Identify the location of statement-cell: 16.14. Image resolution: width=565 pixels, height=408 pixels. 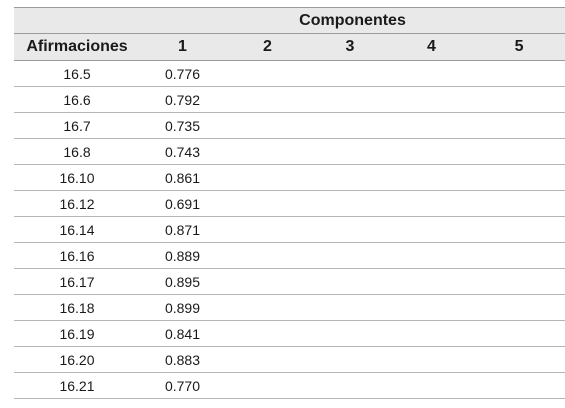
(77, 229).